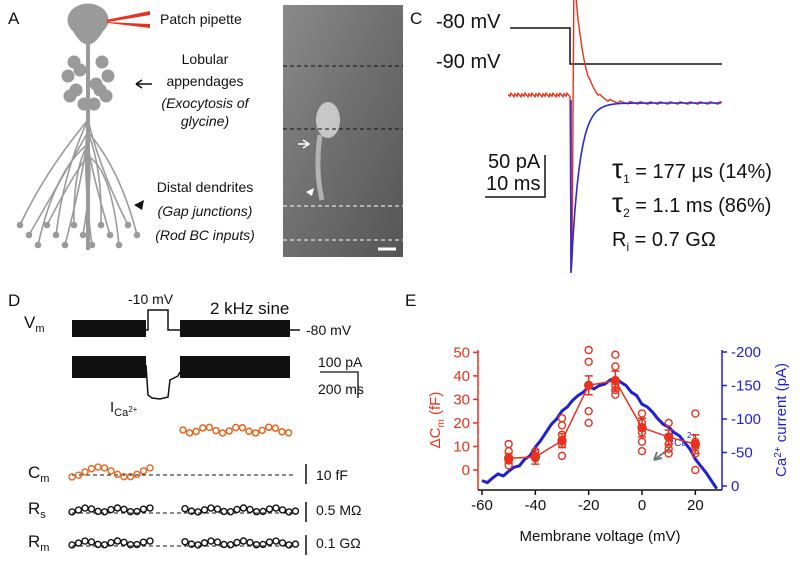  Describe the element at coordinates (14, 18) in the screenshot. I see `panel-label: A` at that location.